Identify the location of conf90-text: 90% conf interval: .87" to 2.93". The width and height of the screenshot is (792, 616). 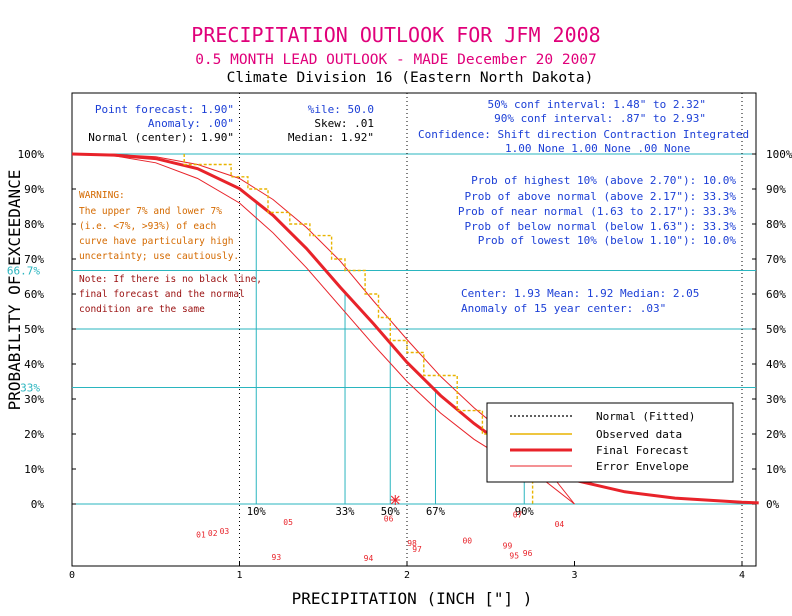
(600, 118).